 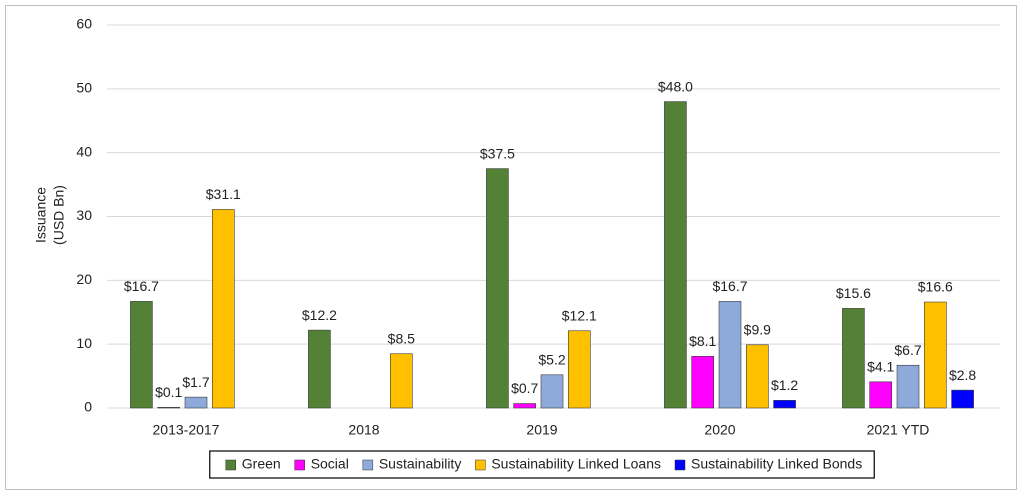 What do you see at coordinates (261, 464) in the screenshot?
I see `legend-label: Green` at bounding box center [261, 464].